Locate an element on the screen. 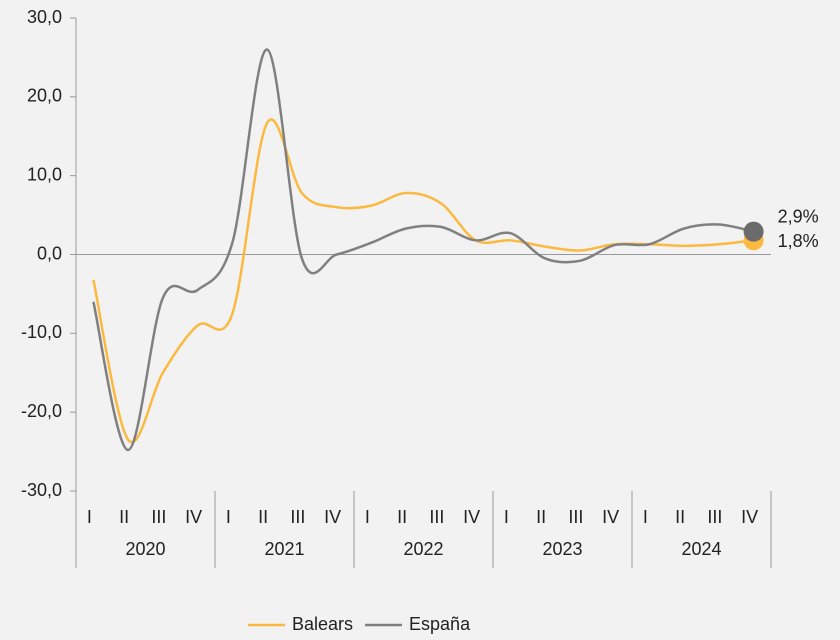  legend-label: España is located at coordinates (440, 624).